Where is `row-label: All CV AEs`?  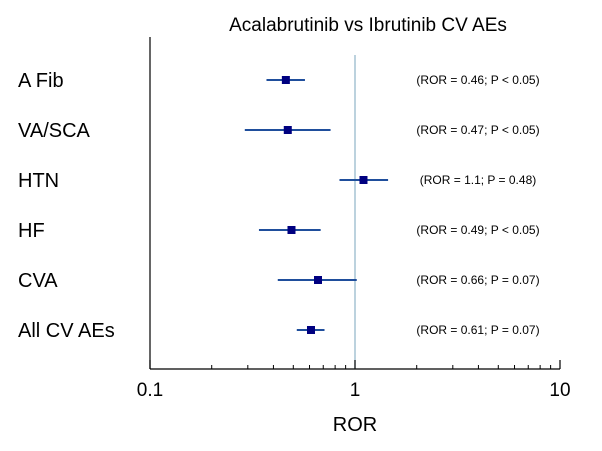
row-label: All CV AEs is located at coordinates (66, 331).